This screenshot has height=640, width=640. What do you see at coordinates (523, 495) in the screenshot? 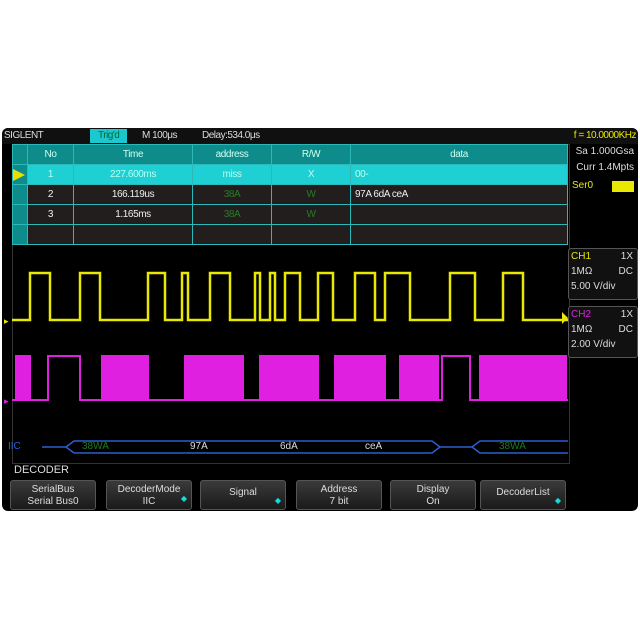
I see `decoder-list-button: DecoderList ◆` at bounding box center [523, 495].